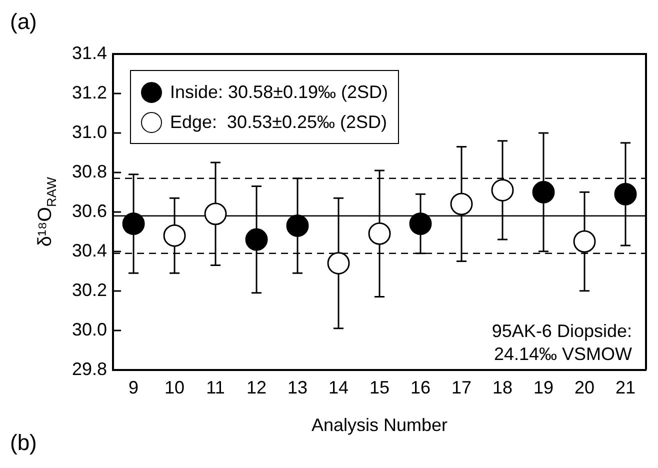 The width and height of the screenshot is (658, 468). I want to click on x-tick-label: 14, so click(338, 388).